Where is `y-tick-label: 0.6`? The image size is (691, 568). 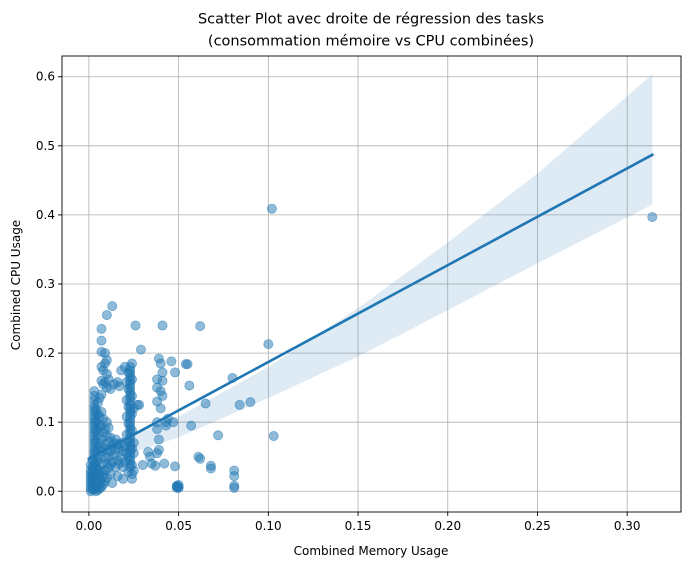
y-tick-label: 0.6 is located at coordinates (45, 77).